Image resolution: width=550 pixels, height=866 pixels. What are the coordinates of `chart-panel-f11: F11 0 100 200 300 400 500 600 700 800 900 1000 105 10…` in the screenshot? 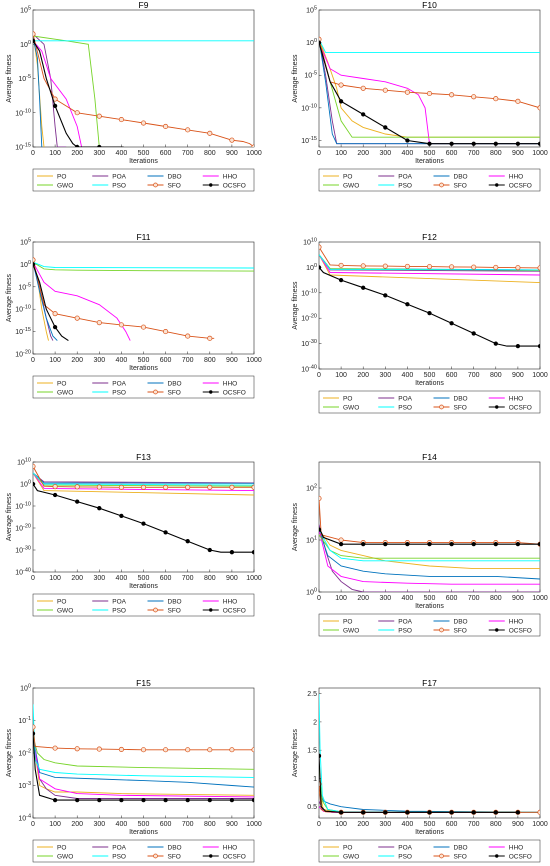 It's located at (134, 315).